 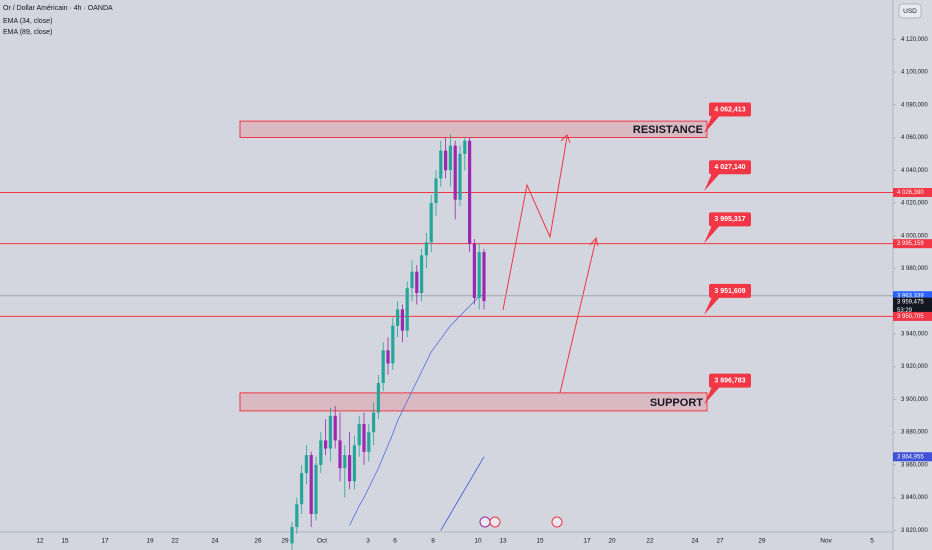 What do you see at coordinates (914, 236) in the screenshot?
I see `y-tick-label: 4 000,000` at bounding box center [914, 236].